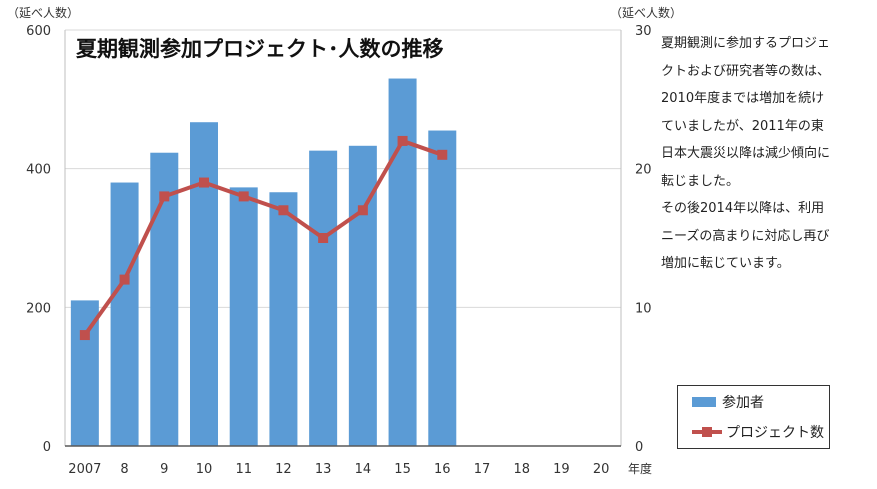 The image size is (877, 489). What do you see at coordinates (323, 469) in the screenshot?
I see `x-tick-label: 13` at bounding box center [323, 469].